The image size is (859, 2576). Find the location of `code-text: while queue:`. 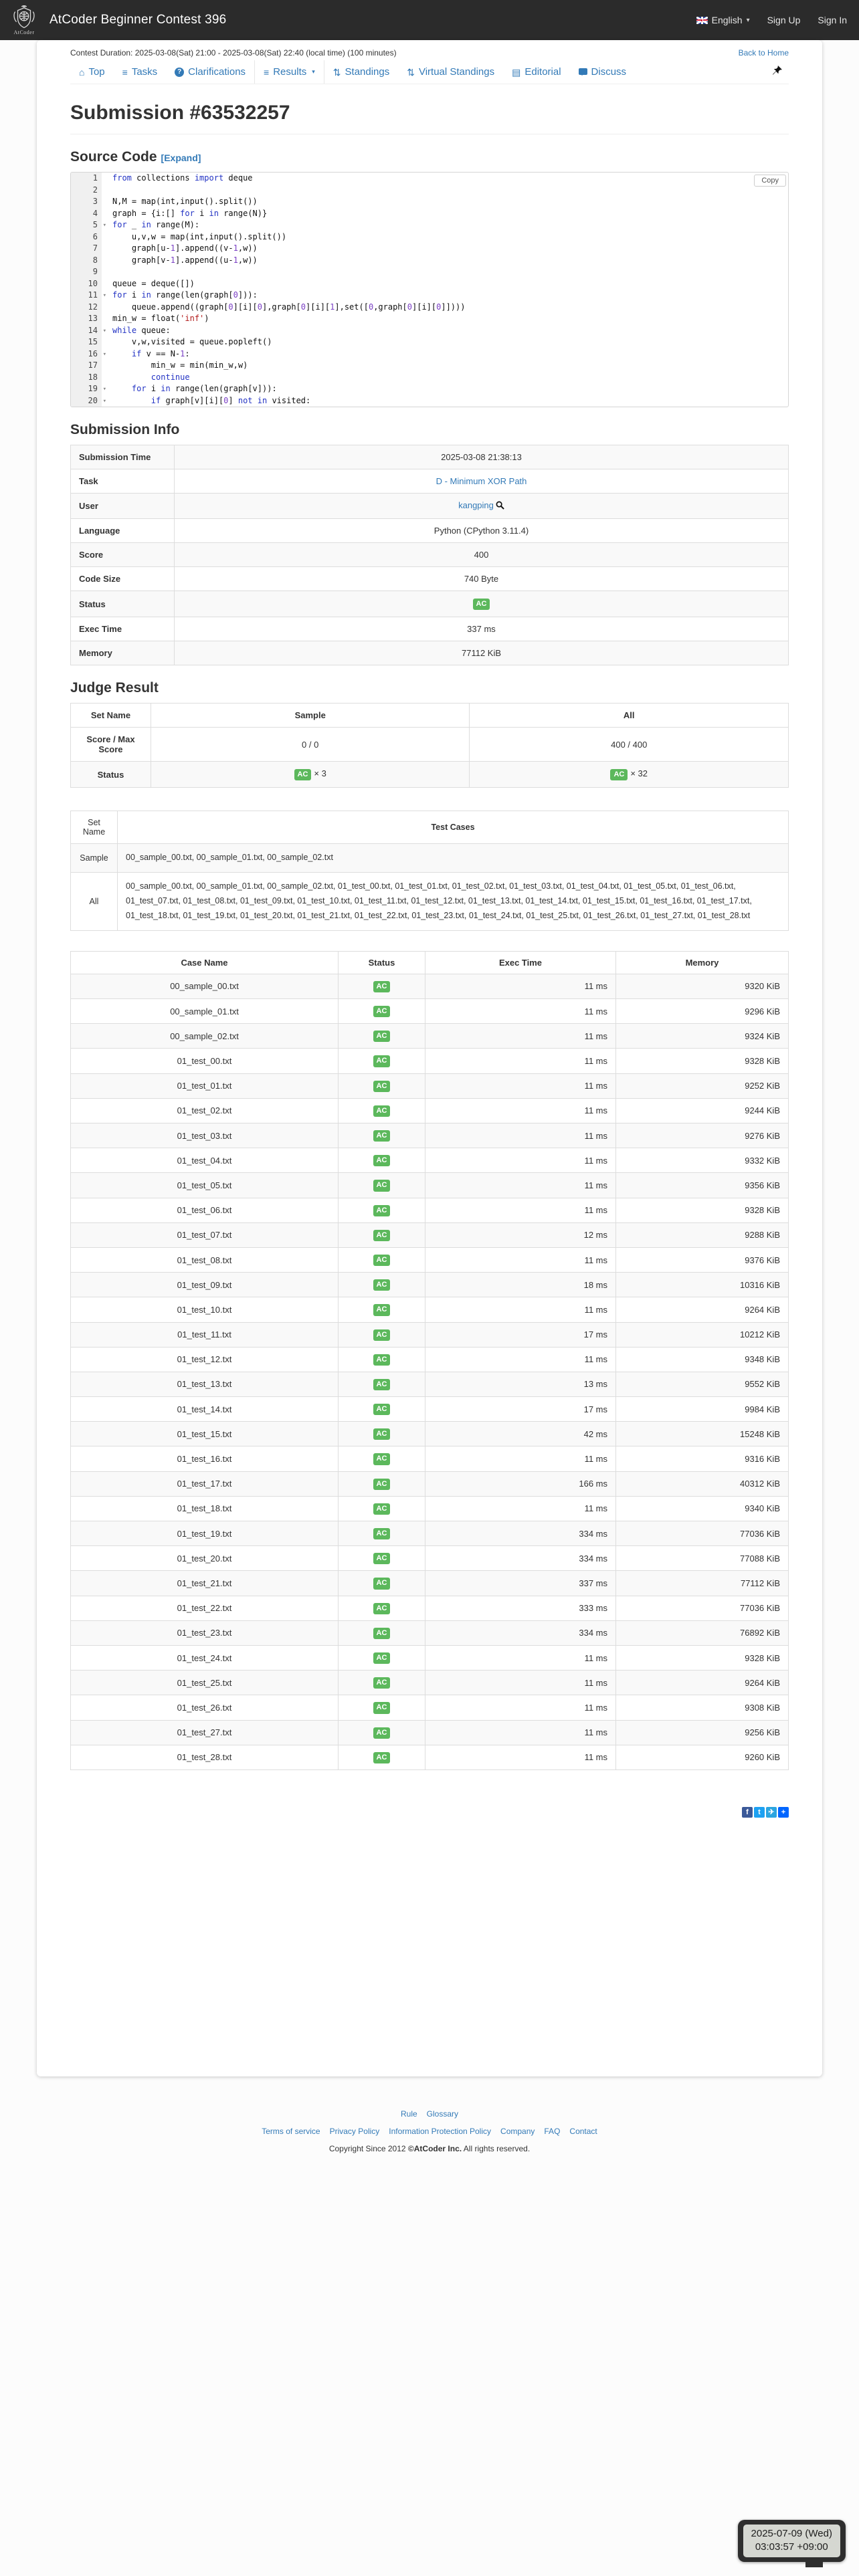

code-text: while queue: is located at coordinates (136, 331).